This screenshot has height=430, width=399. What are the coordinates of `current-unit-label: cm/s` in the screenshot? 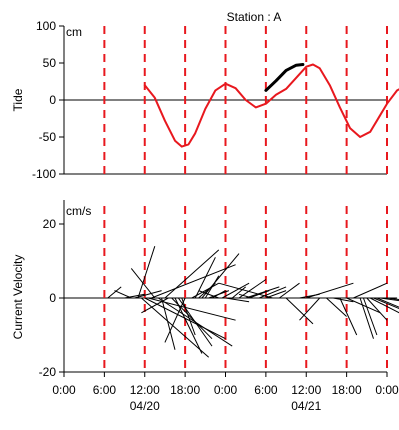 It's located at (78, 211).